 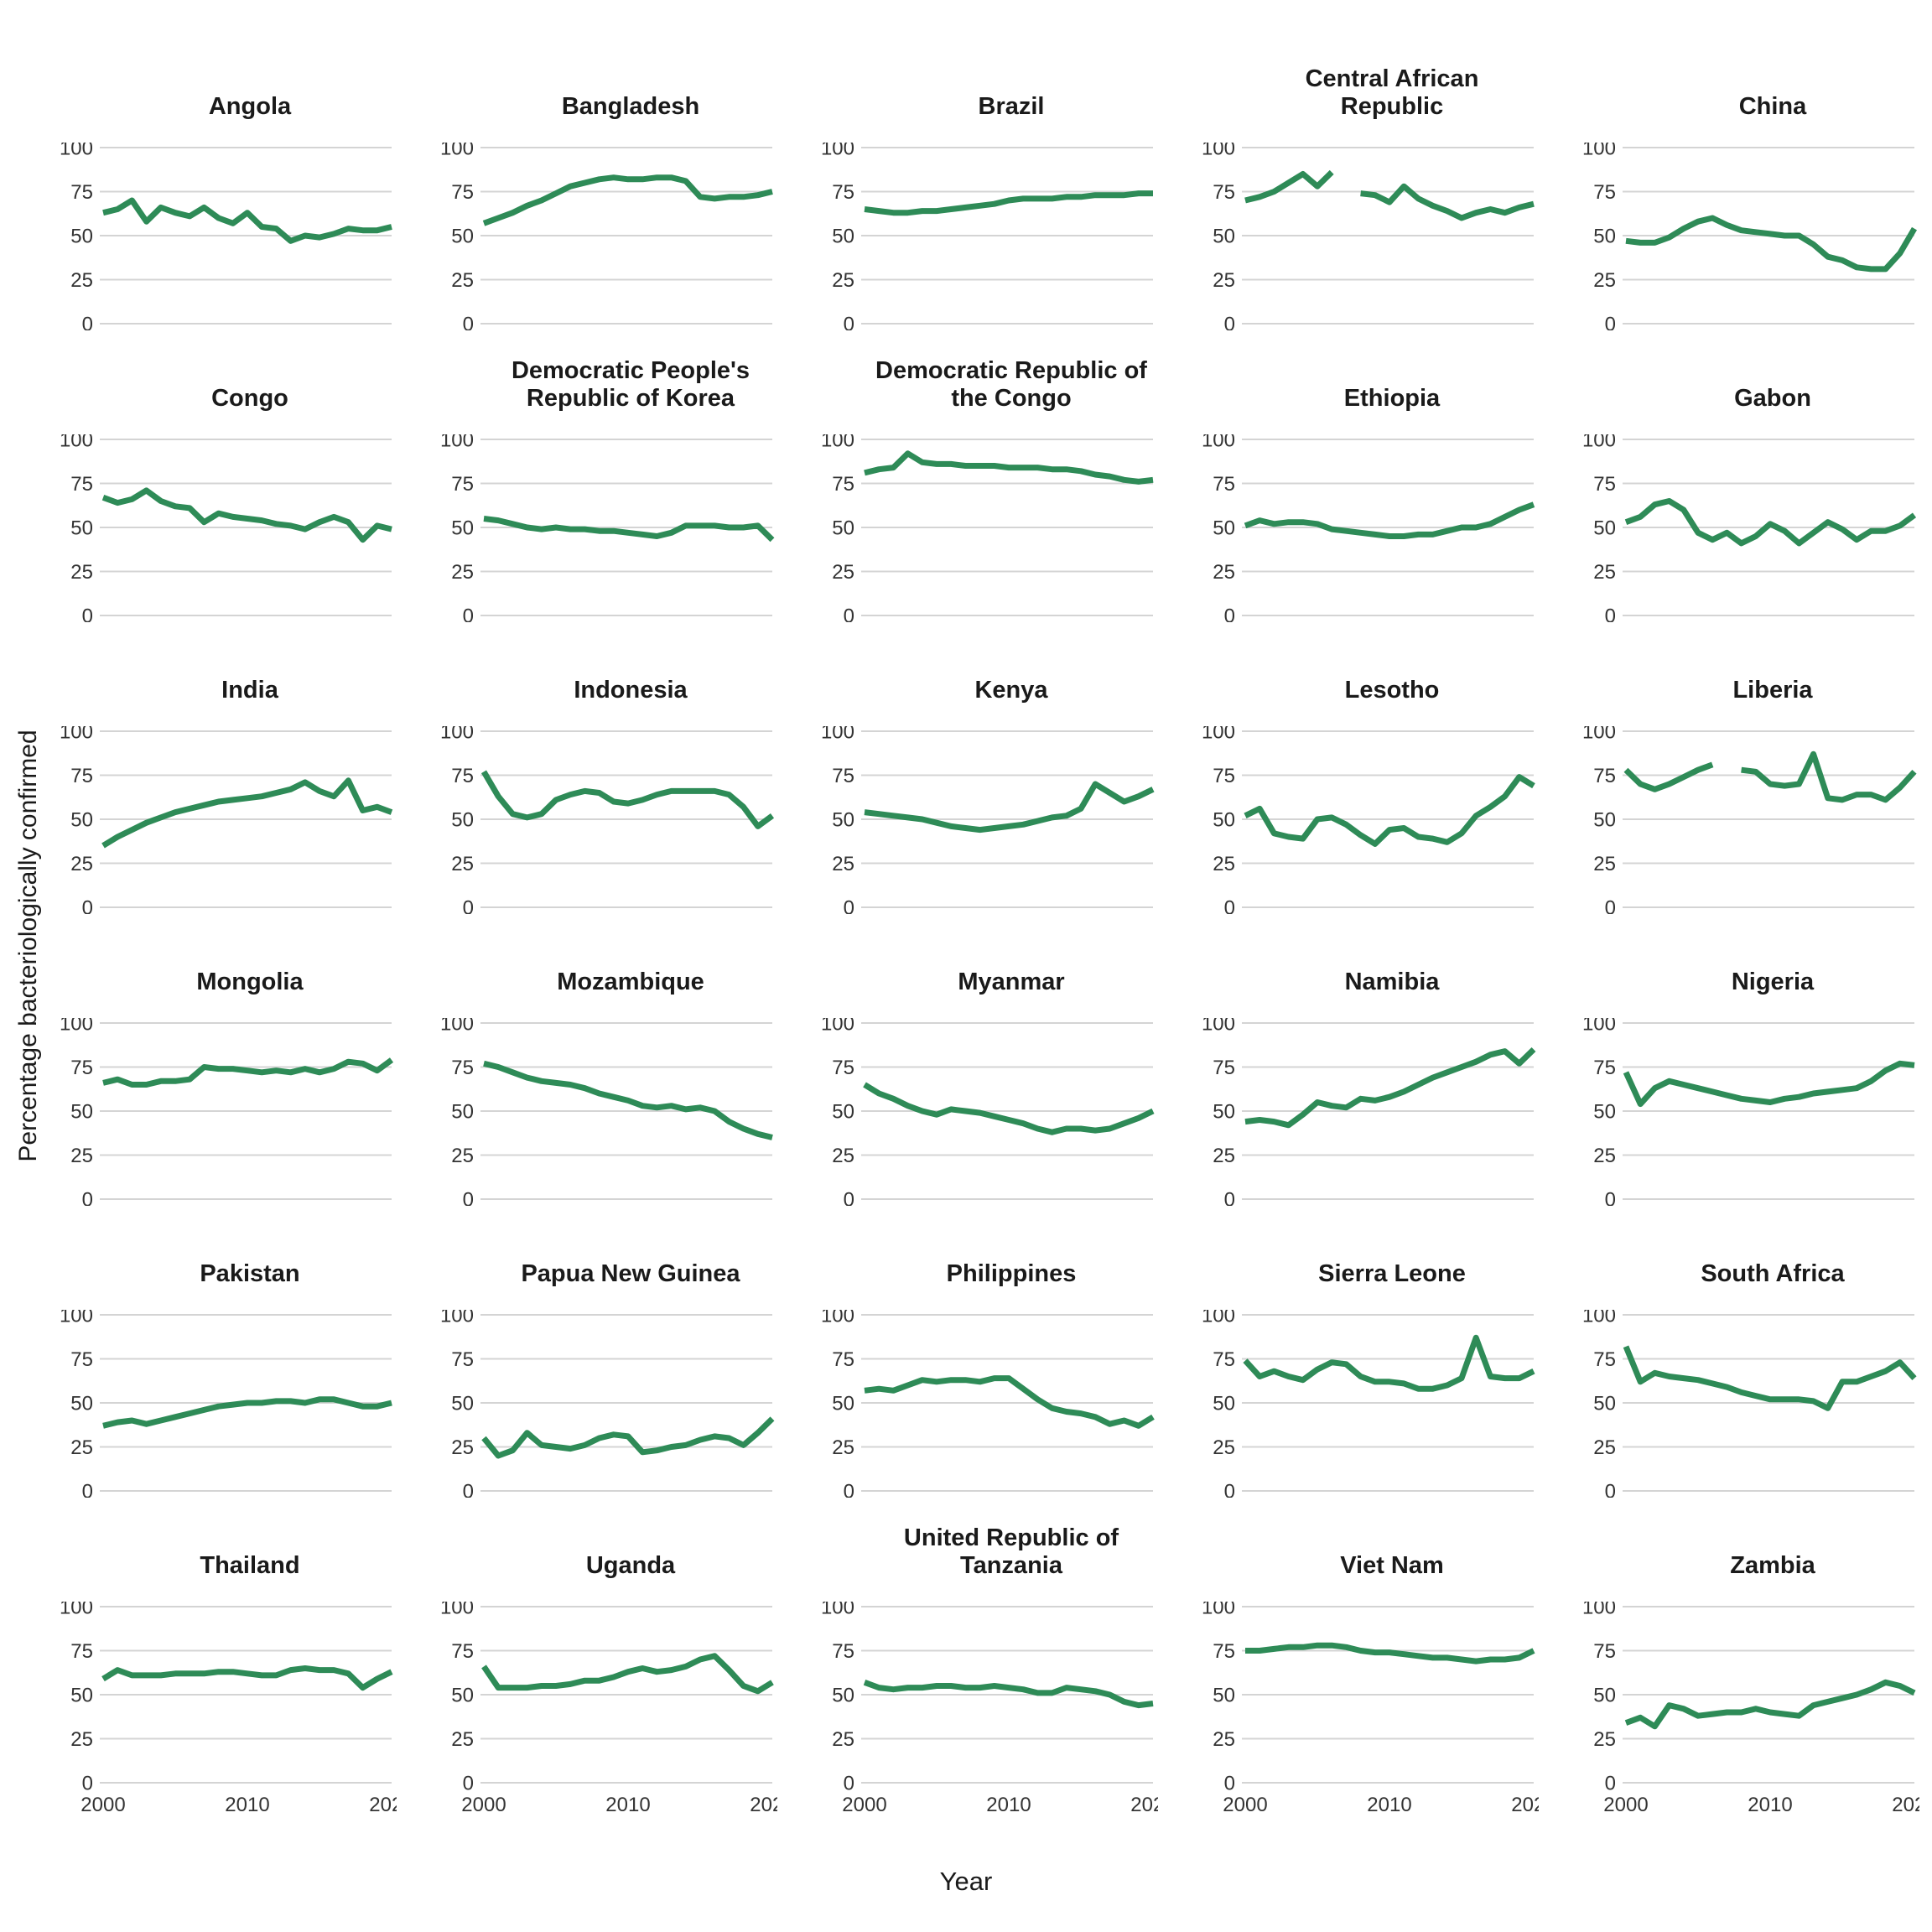 What do you see at coordinates (225, 773) in the screenshot?
I see `facet-panel: India 0 25 50 75 100` at bounding box center [225, 773].